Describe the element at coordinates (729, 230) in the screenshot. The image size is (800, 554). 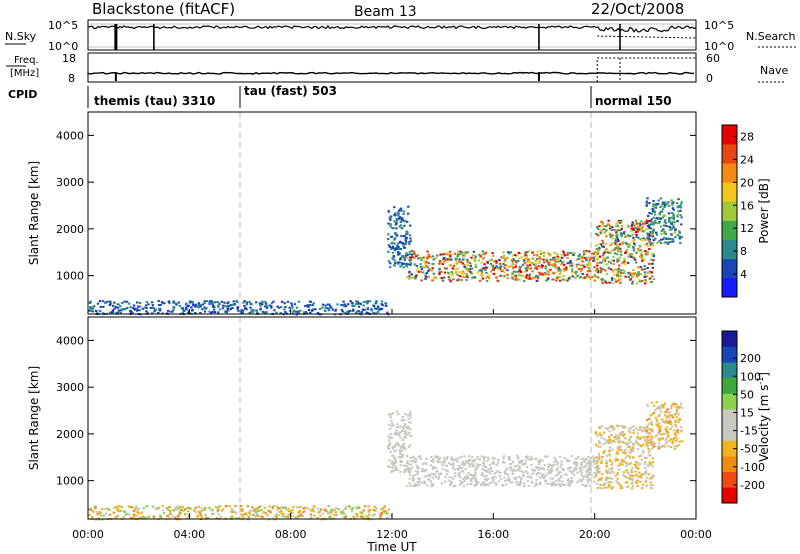
I see `power-colorbar-swatch` at that location.